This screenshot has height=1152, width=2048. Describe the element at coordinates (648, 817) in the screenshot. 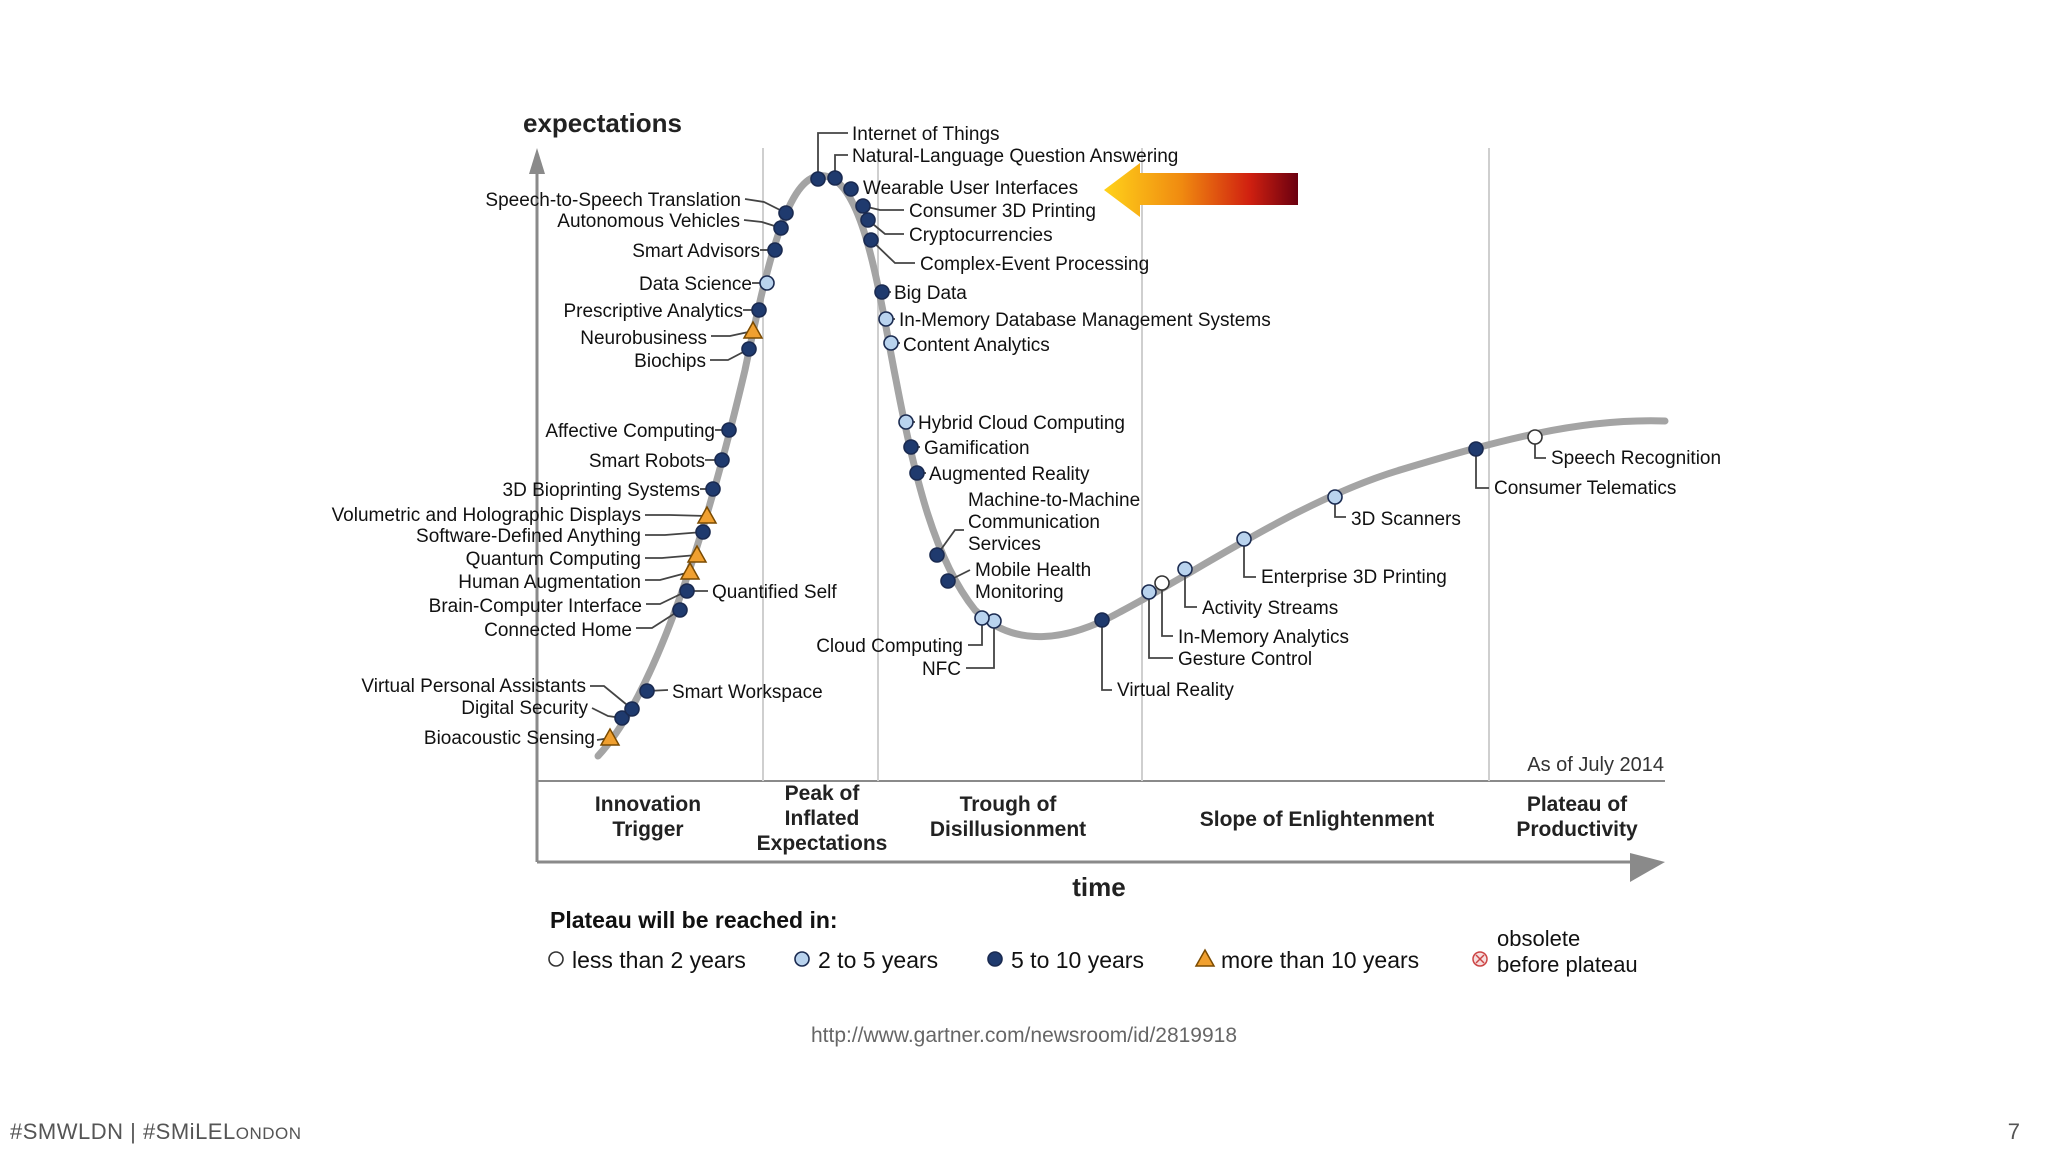

I see `phase-label: Innovation Trigger` at that location.